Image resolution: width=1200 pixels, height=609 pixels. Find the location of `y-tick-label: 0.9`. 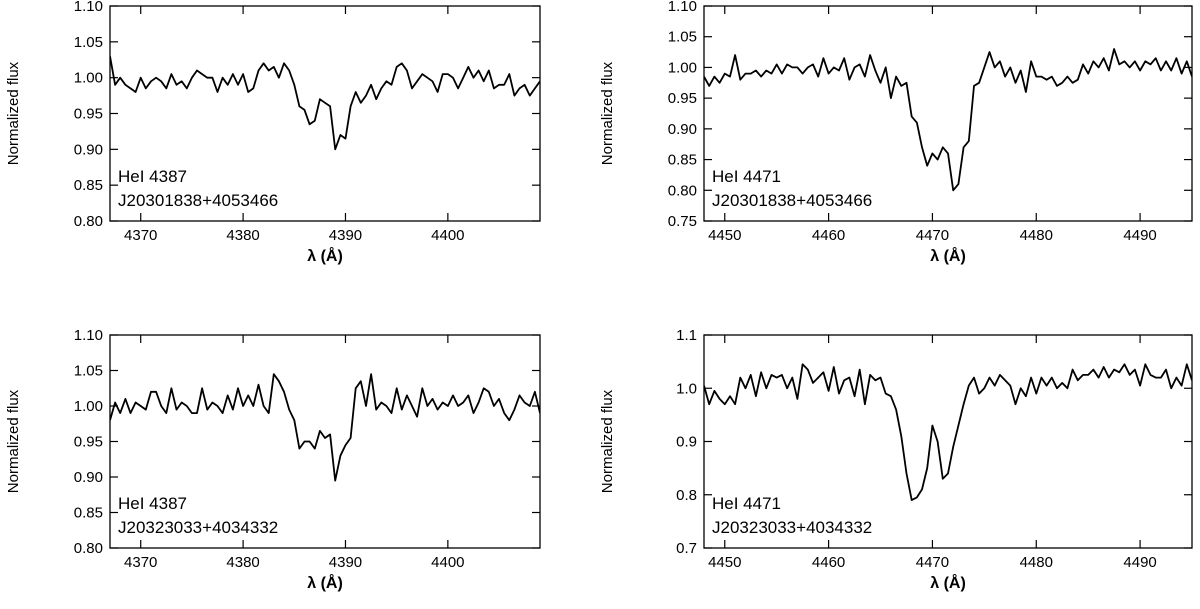

y-tick-label: 0.9 is located at coordinates (686, 442).